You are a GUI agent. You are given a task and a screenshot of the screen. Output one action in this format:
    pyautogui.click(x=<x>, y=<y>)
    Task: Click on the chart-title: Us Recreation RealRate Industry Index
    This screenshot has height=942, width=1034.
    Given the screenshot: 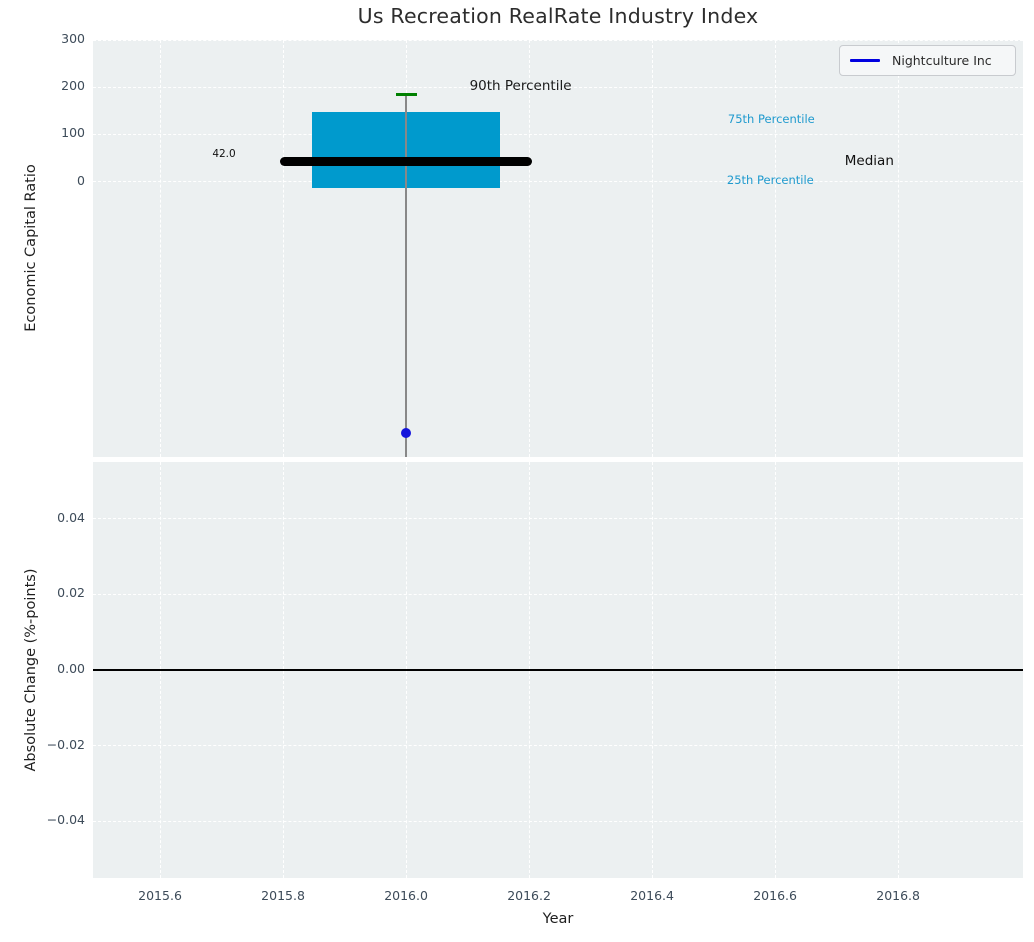 What is the action you would take?
    pyautogui.click(x=558, y=16)
    